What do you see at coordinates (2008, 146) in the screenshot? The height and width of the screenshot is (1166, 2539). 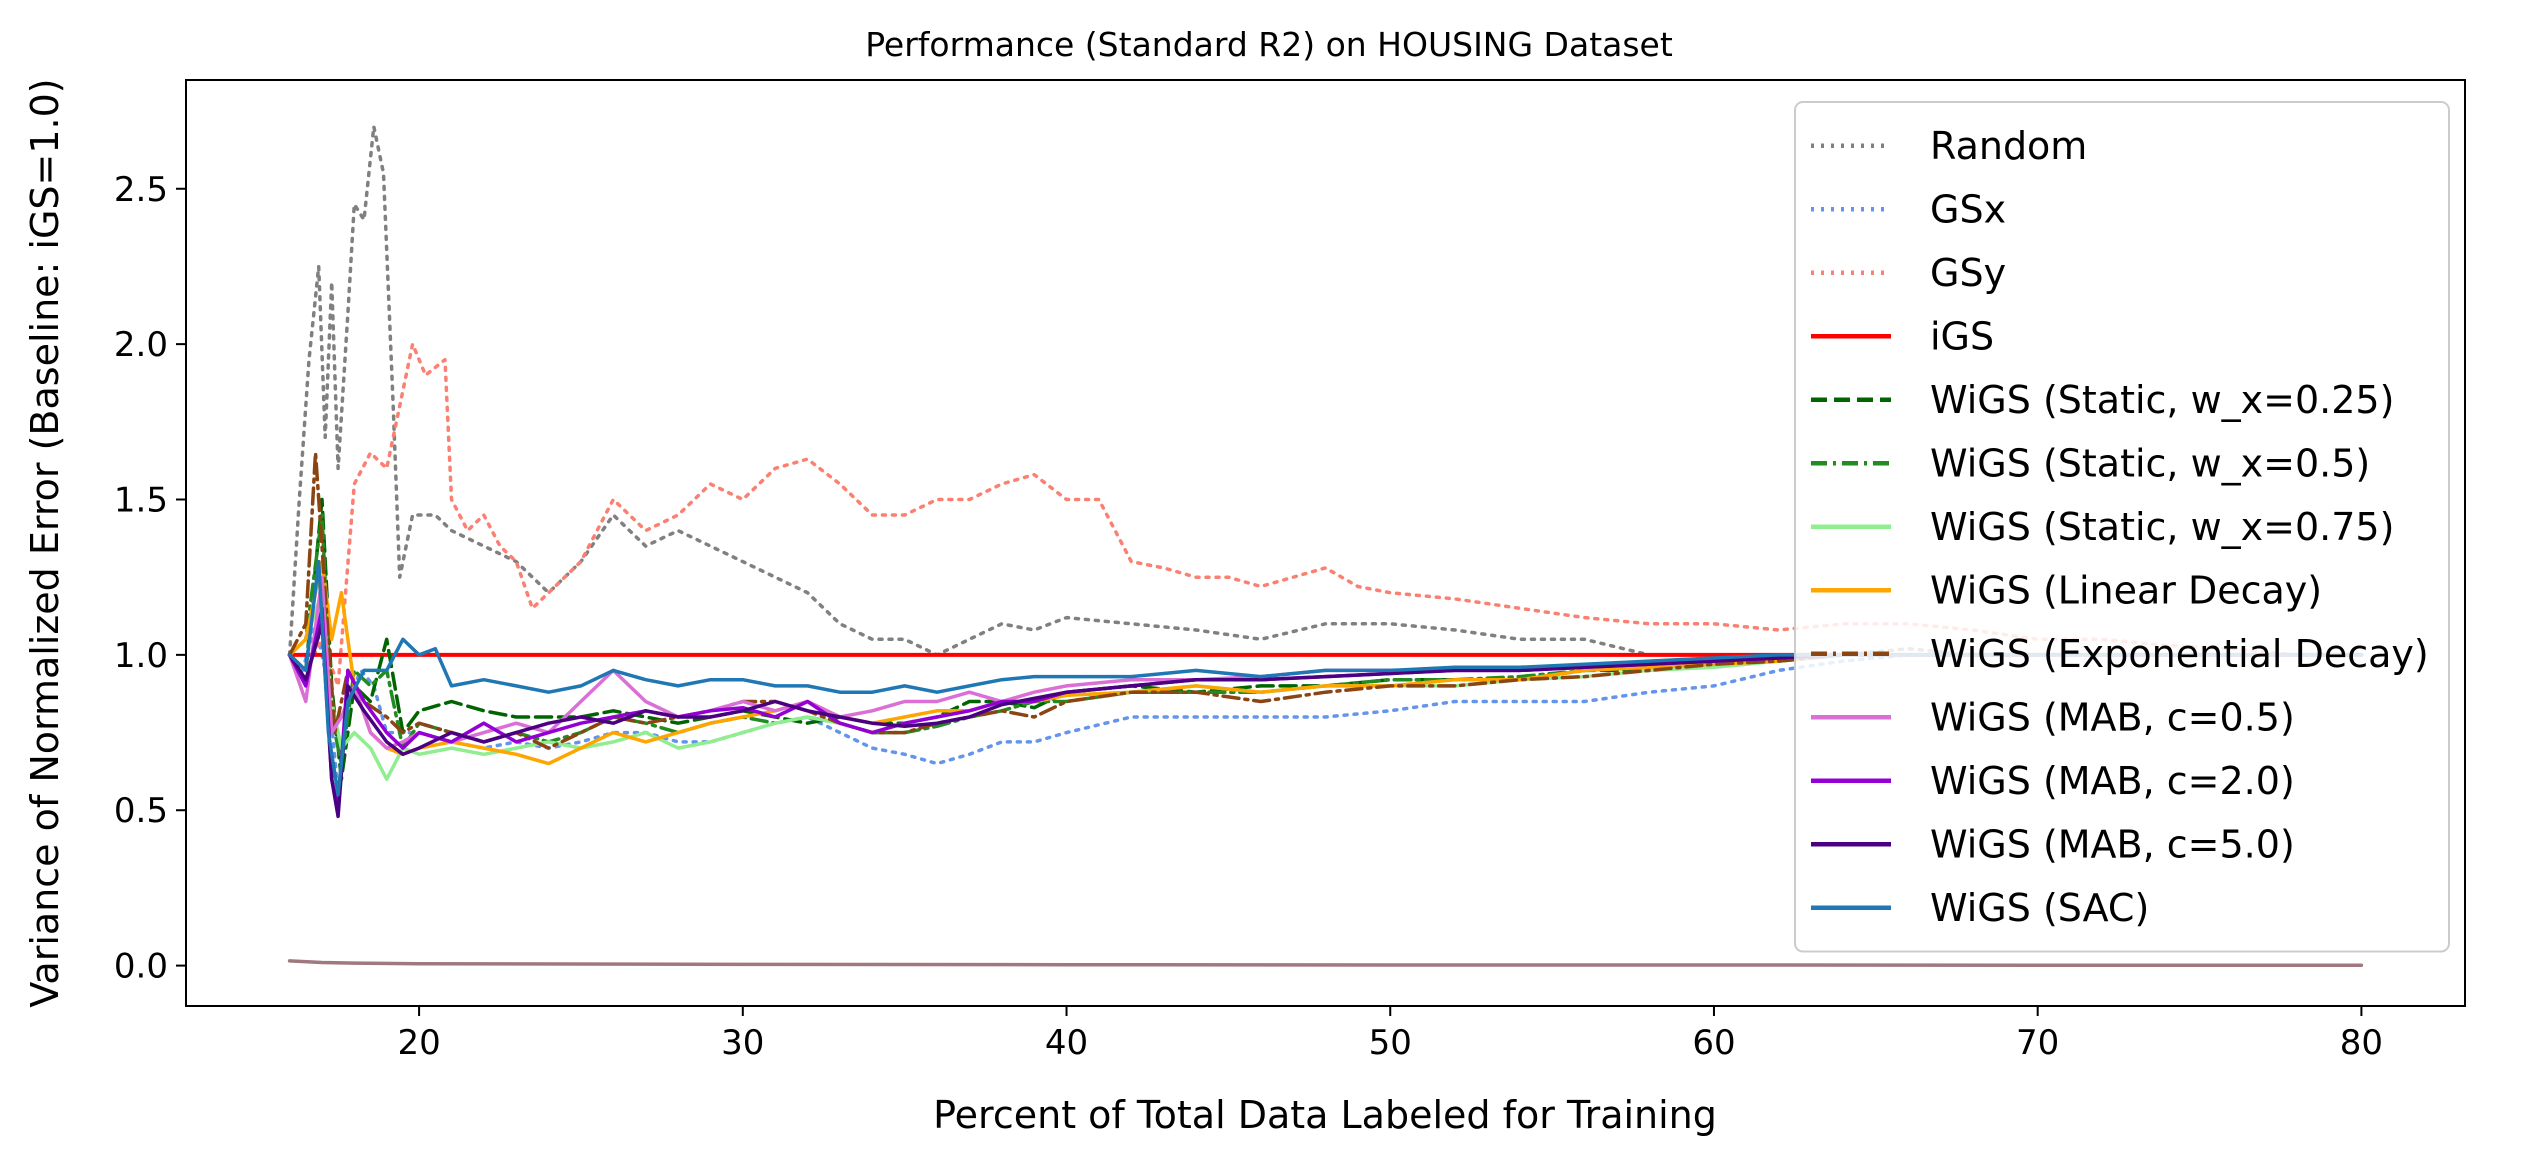 I see `legend-label: Random` at bounding box center [2008, 146].